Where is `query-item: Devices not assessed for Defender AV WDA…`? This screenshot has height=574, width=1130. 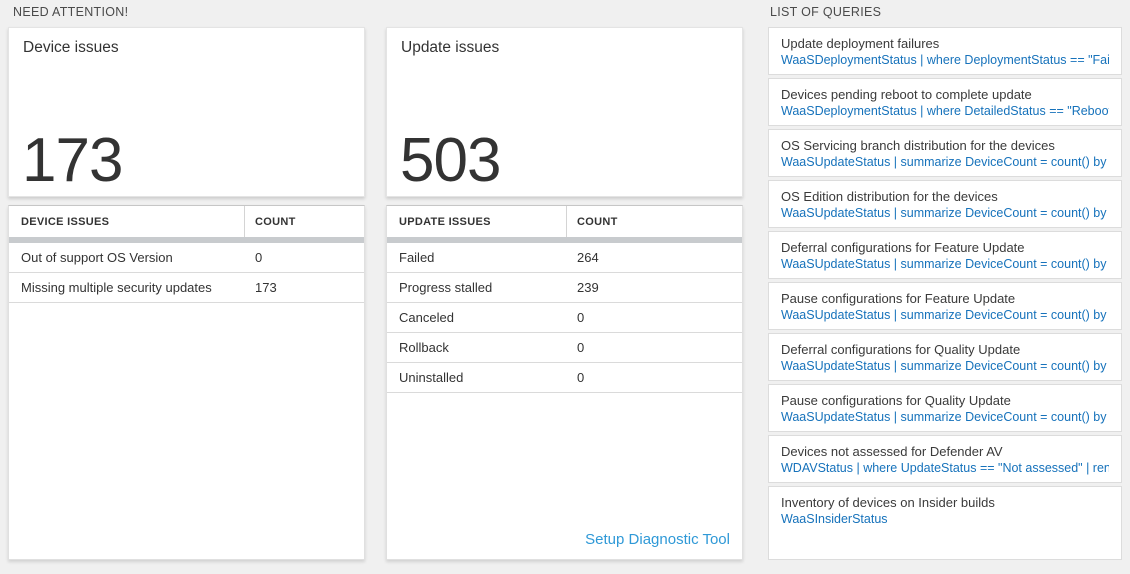 query-item: Devices not assessed for Defender AV WDA… is located at coordinates (945, 459).